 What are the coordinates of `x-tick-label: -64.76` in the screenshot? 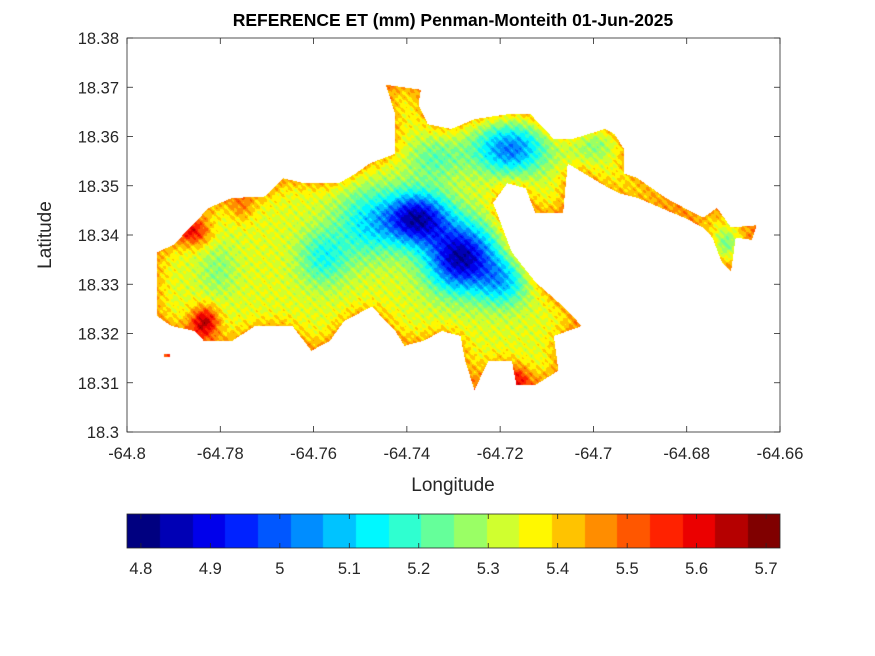 It's located at (313, 454).